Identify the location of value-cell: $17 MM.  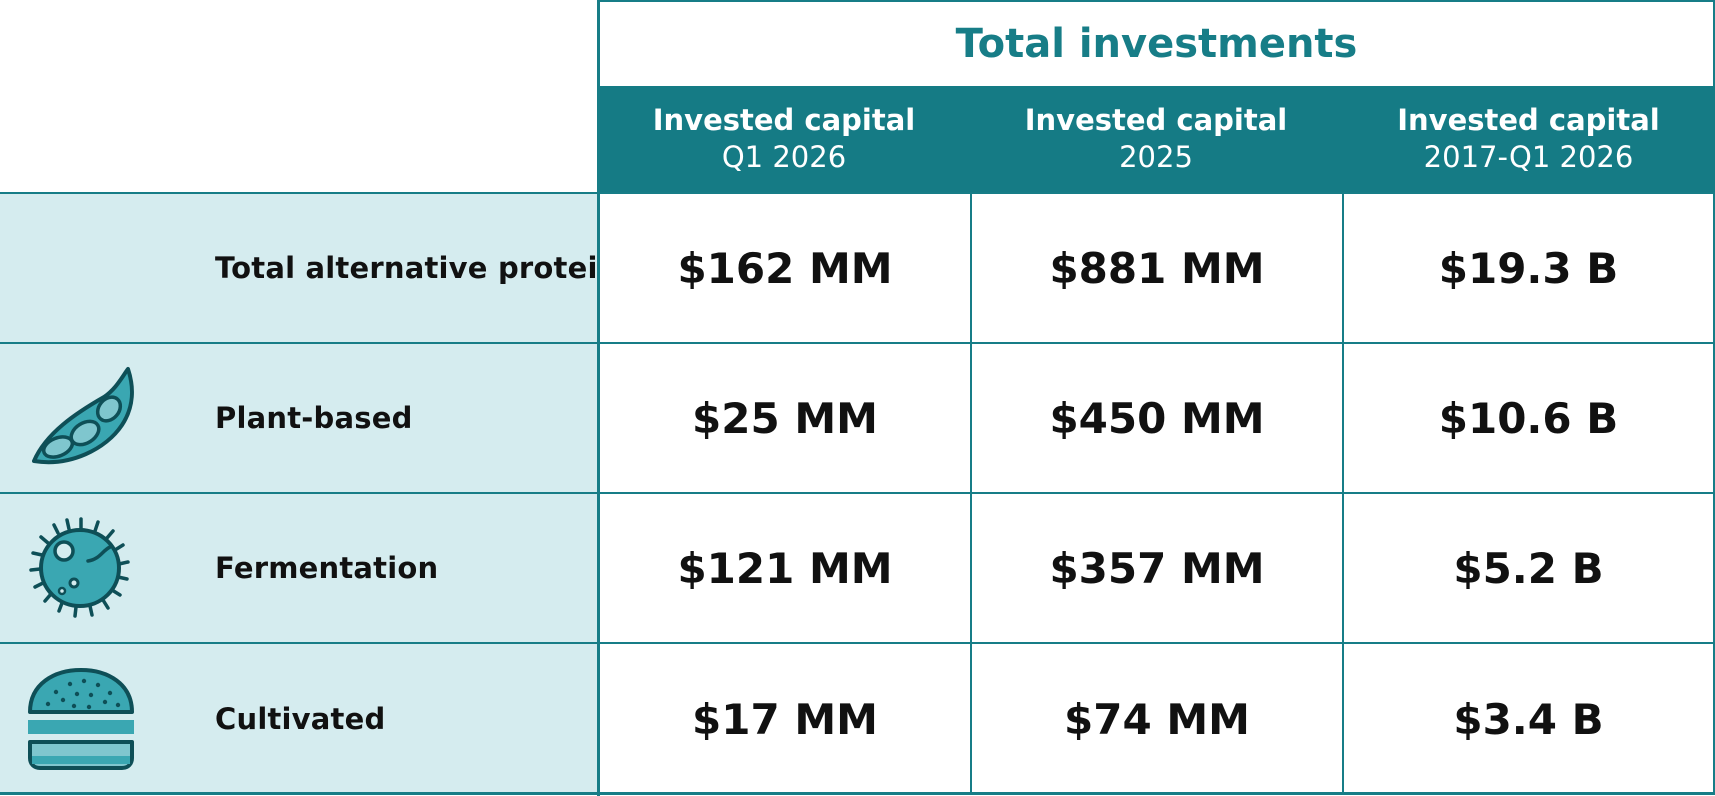
(784, 718).